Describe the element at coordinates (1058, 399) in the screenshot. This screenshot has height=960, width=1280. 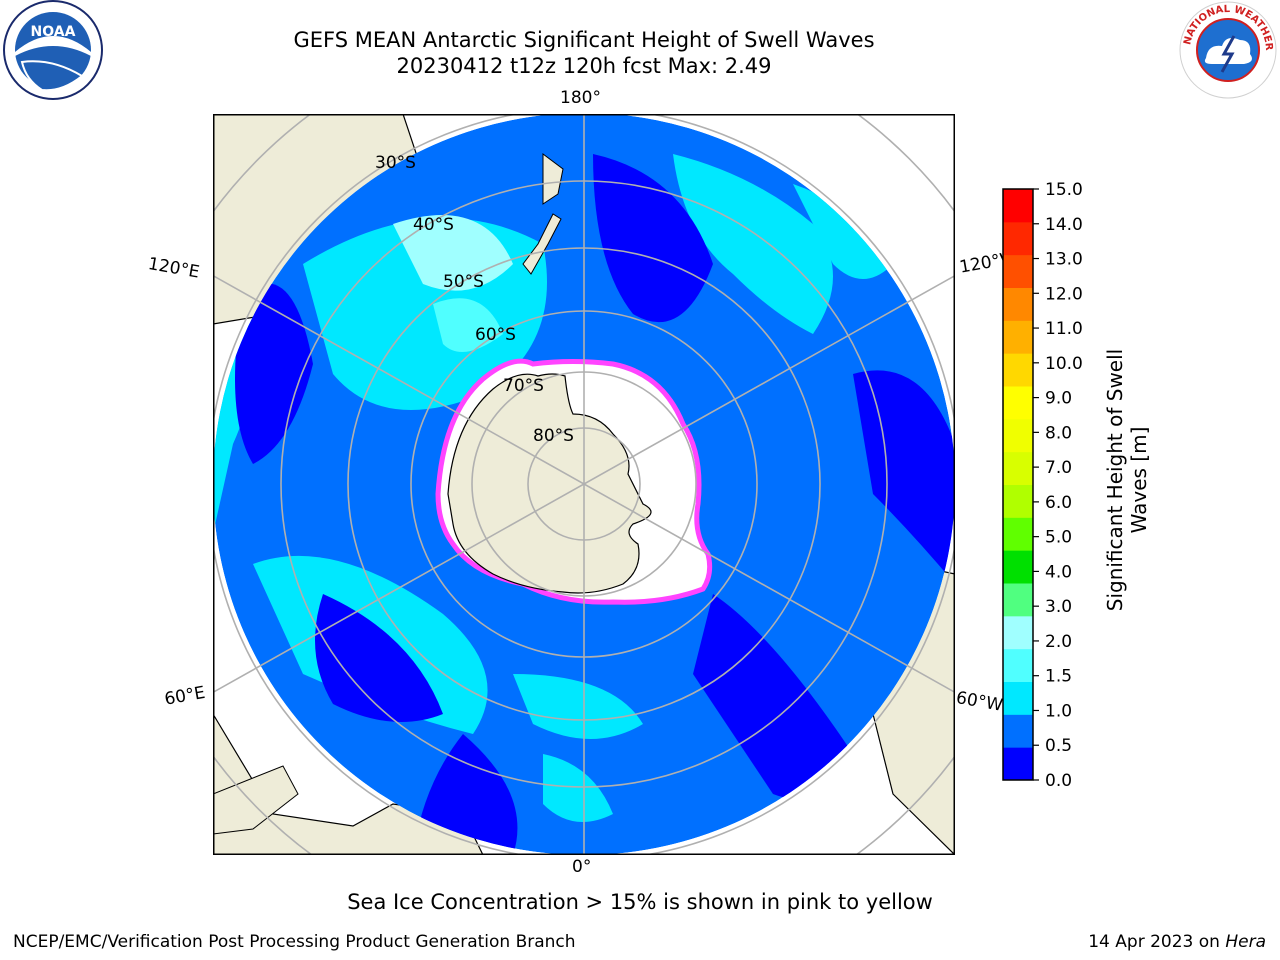
I see `colorbar-tick-label: 9.0` at that location.